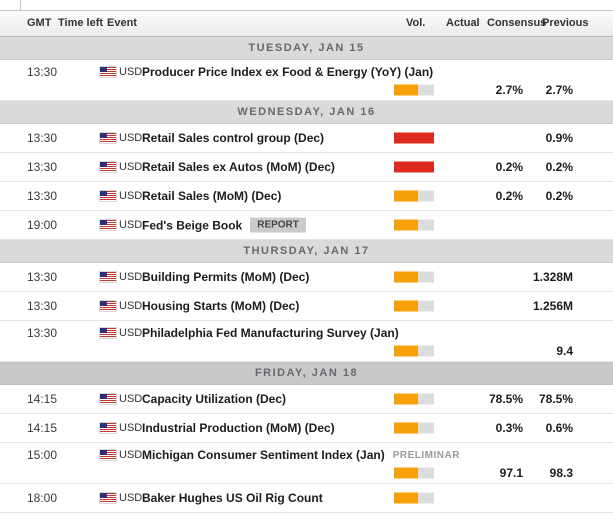 The image size is (613, 519). I want to click on event-cell: Retail Sales (MoM) (Dec), so click(211, 196).